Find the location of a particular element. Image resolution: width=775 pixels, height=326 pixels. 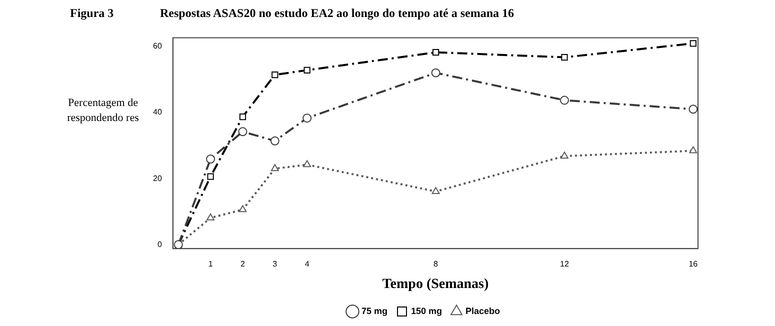

x-tick-label: 1 is located at coordinates (211, 264).